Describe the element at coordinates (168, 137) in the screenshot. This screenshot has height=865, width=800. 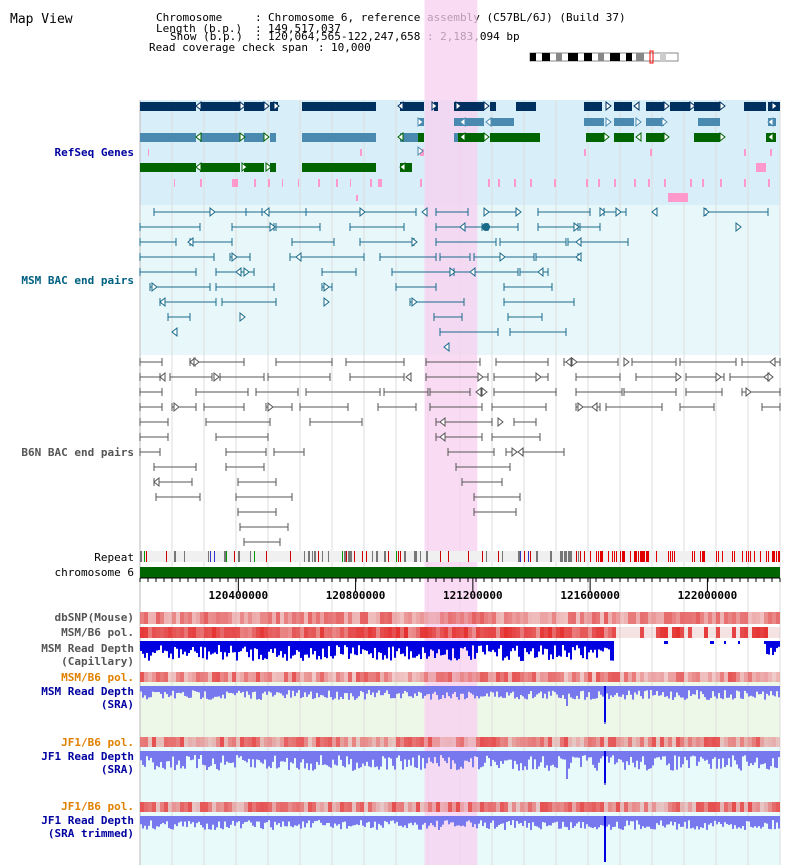
I see `refseq-gene-mid` at that location.